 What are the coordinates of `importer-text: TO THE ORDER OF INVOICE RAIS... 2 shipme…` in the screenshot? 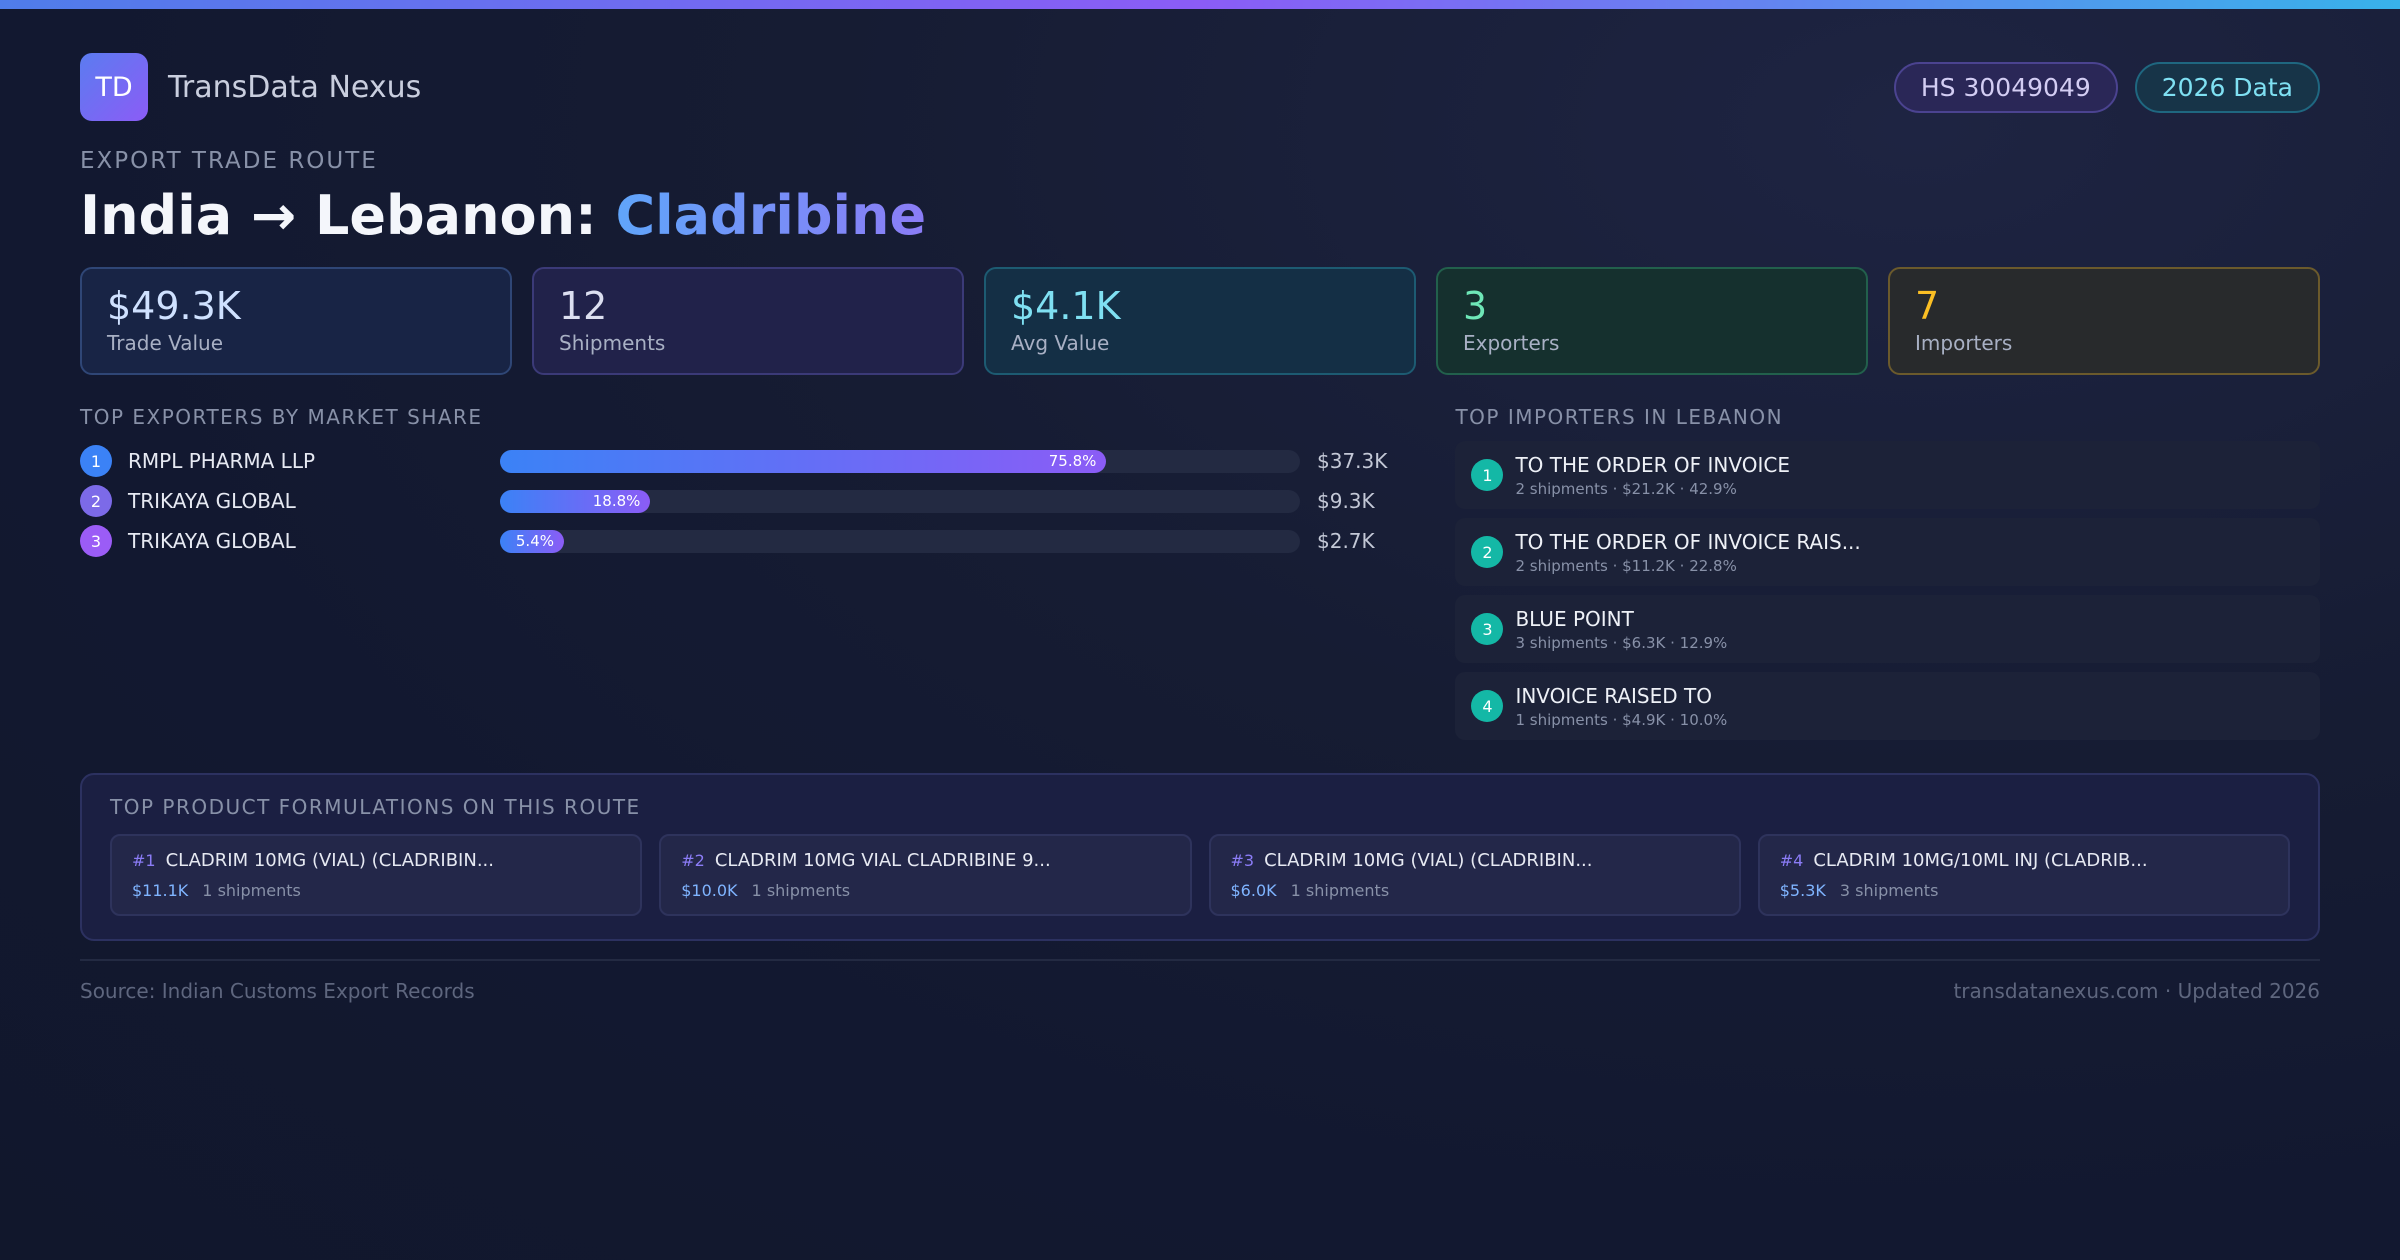 It's located at (1687, 552).